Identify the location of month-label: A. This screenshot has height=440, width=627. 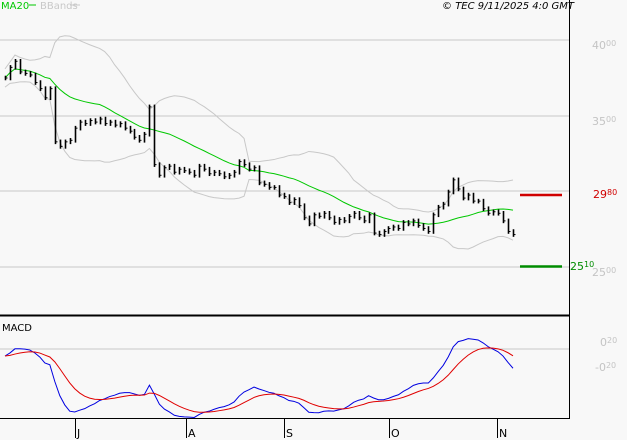
(192, 433).